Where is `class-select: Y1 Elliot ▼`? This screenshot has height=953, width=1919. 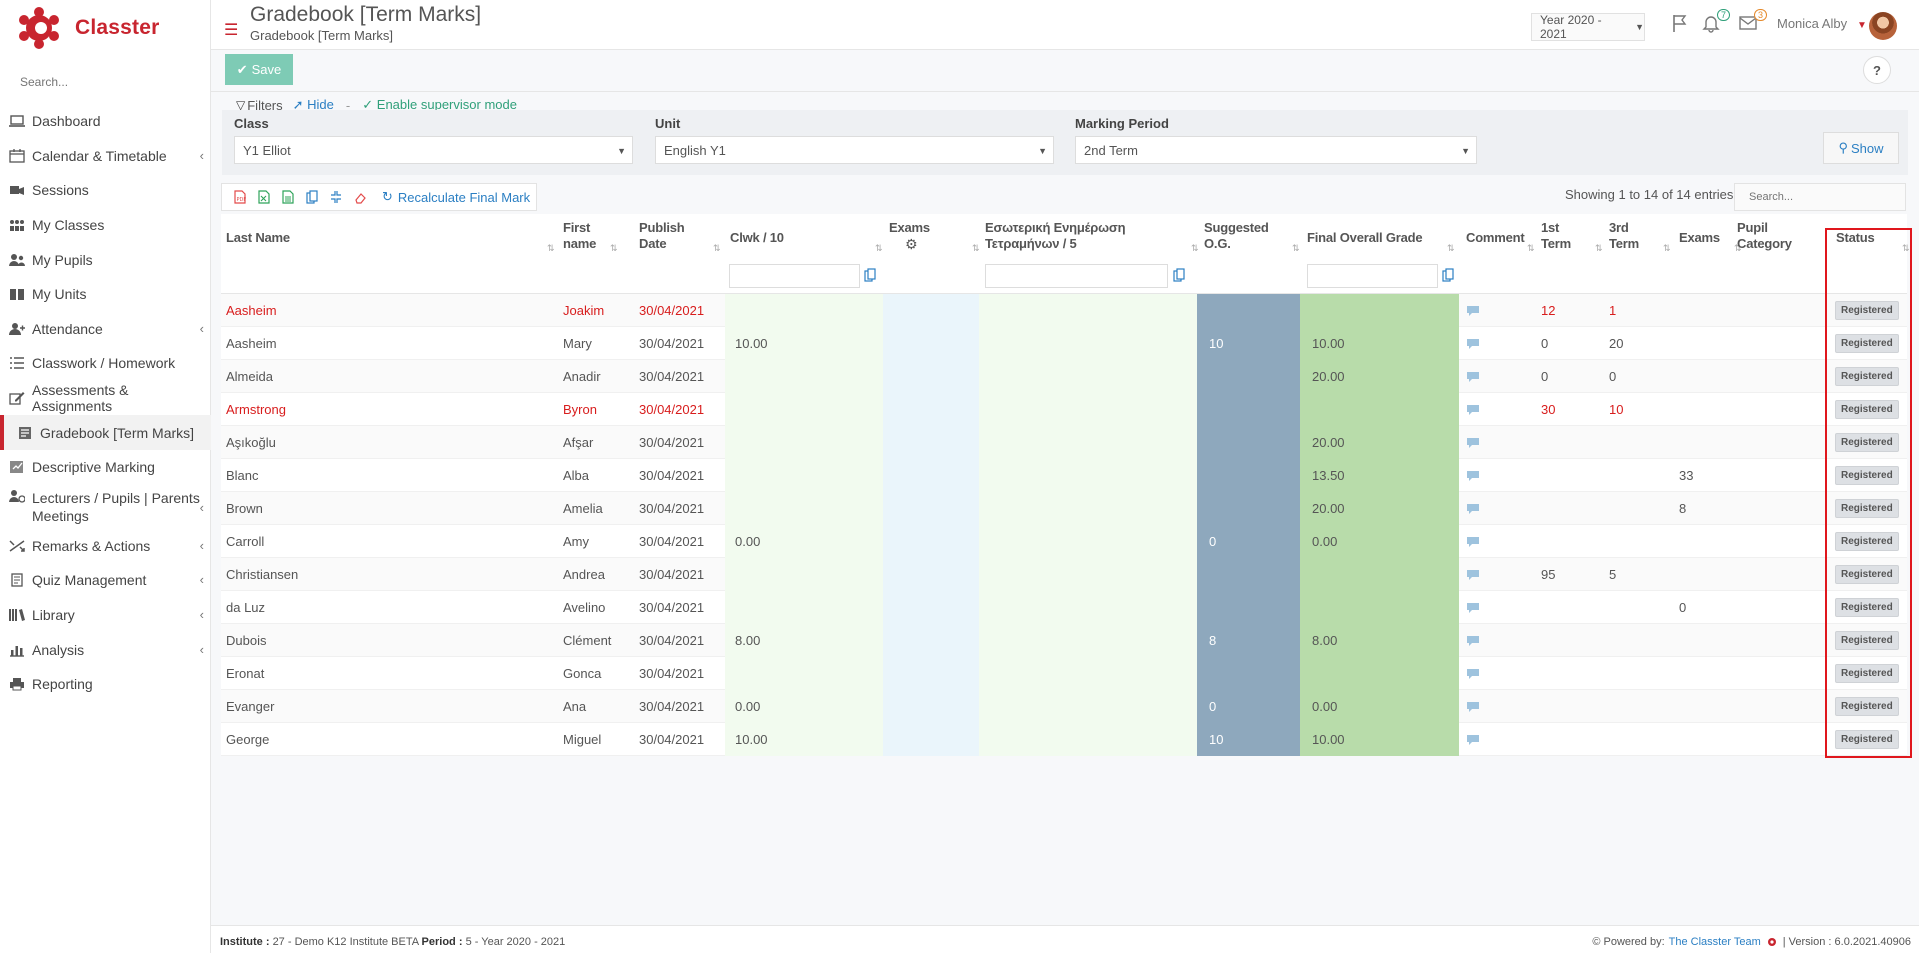
class-select: Y1 Elliot ▼ is located at coordinates (433, 150).